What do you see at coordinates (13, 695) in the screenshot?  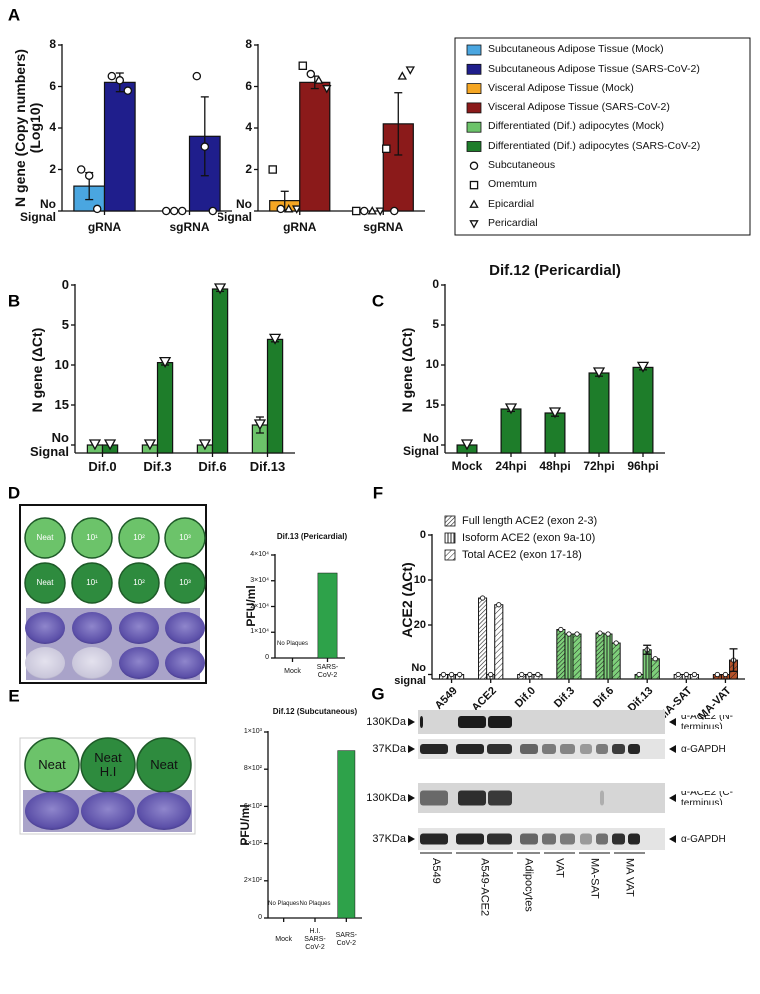 I see `panel-label: E` at bounding box center [13, 695].